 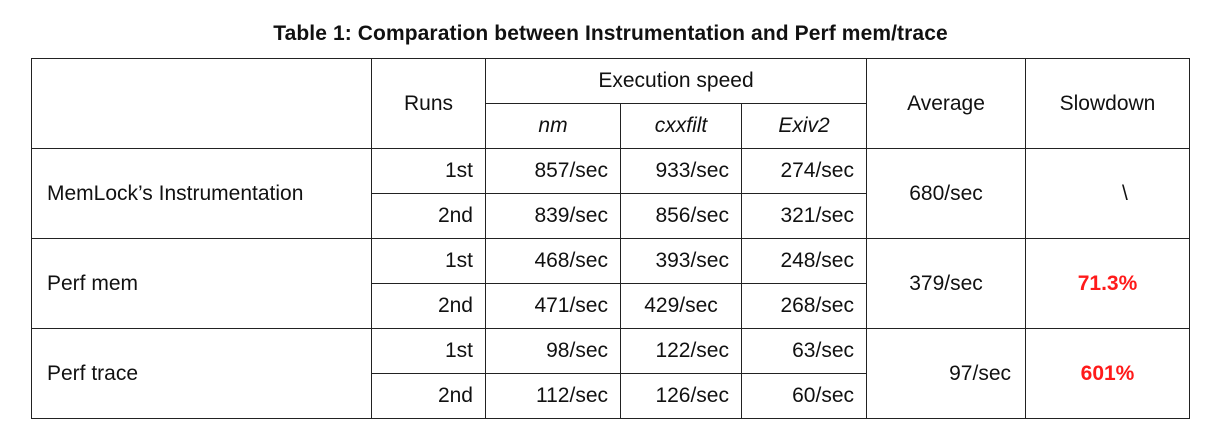 I want to click on header-runs: Runs, so click(x=428, y=103).